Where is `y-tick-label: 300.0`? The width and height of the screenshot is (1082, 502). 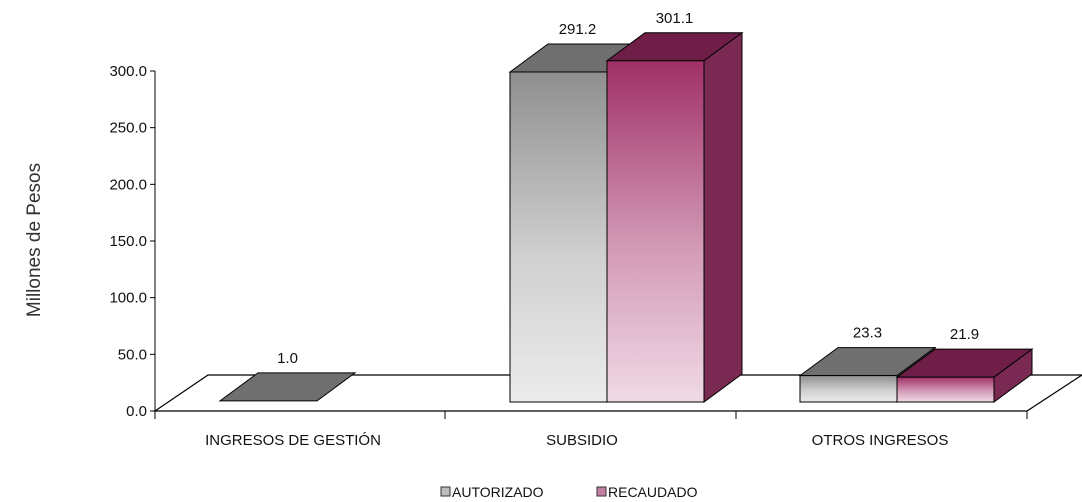 y-tick-label: 300.0 is located at coordinates (128, 71).